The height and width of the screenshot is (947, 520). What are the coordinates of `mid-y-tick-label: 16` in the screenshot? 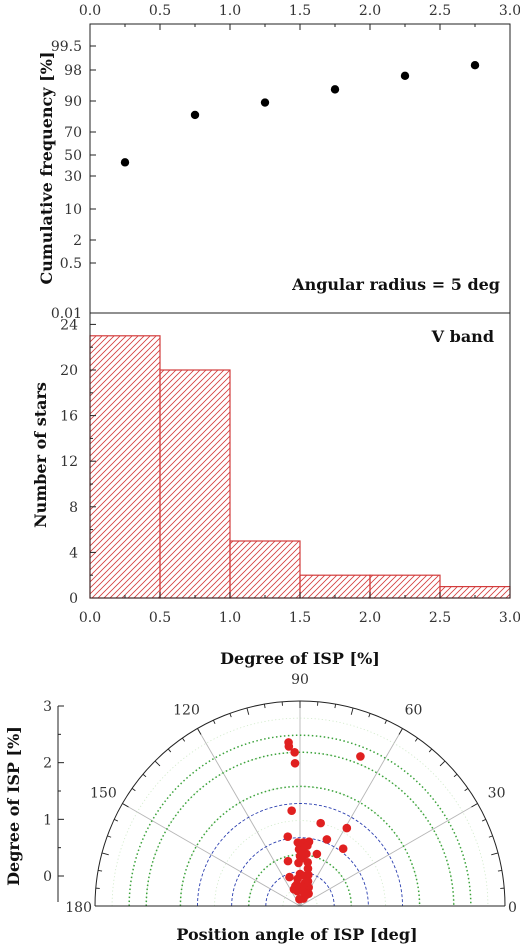 It's located at (69, 417).